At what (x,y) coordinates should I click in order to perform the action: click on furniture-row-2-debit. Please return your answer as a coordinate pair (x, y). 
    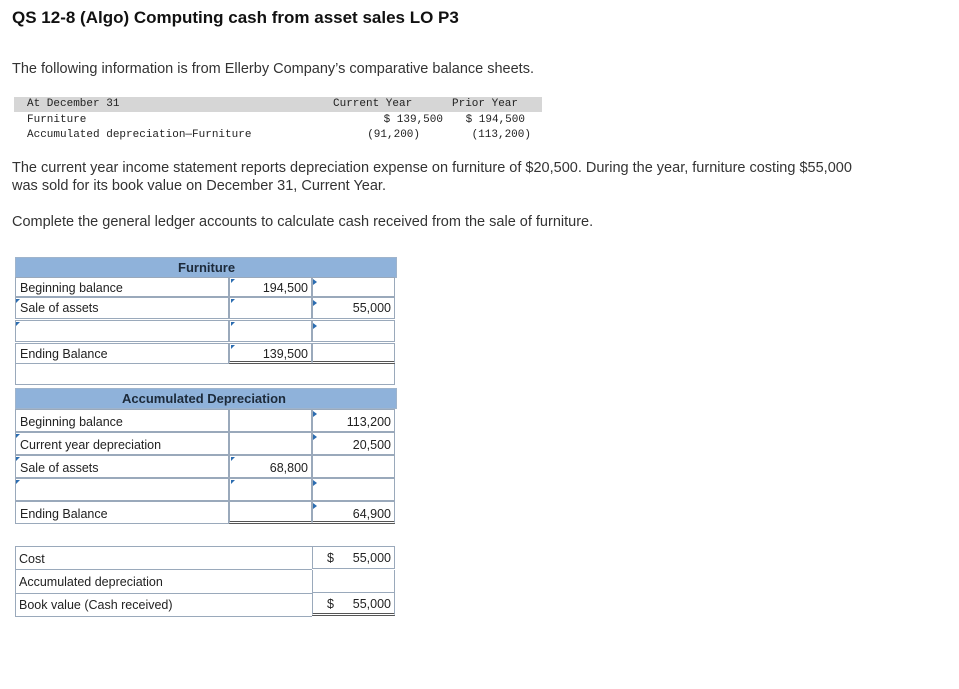
    Looking at the image, I should click on (270, 308).